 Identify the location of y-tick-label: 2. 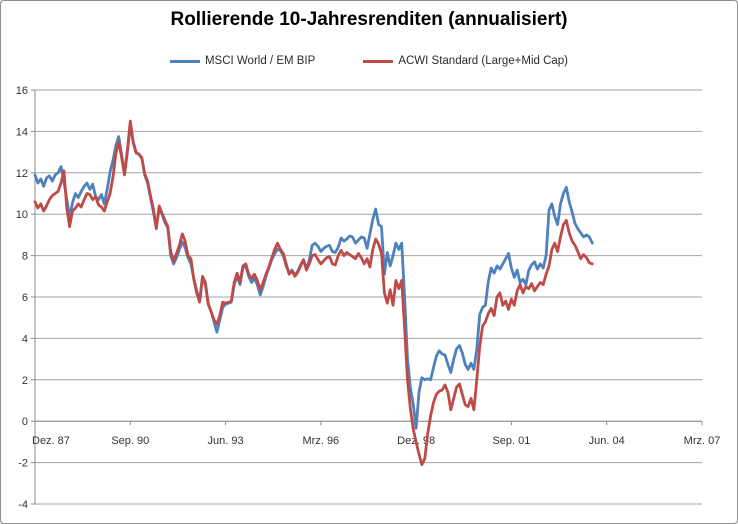
(25, 381).